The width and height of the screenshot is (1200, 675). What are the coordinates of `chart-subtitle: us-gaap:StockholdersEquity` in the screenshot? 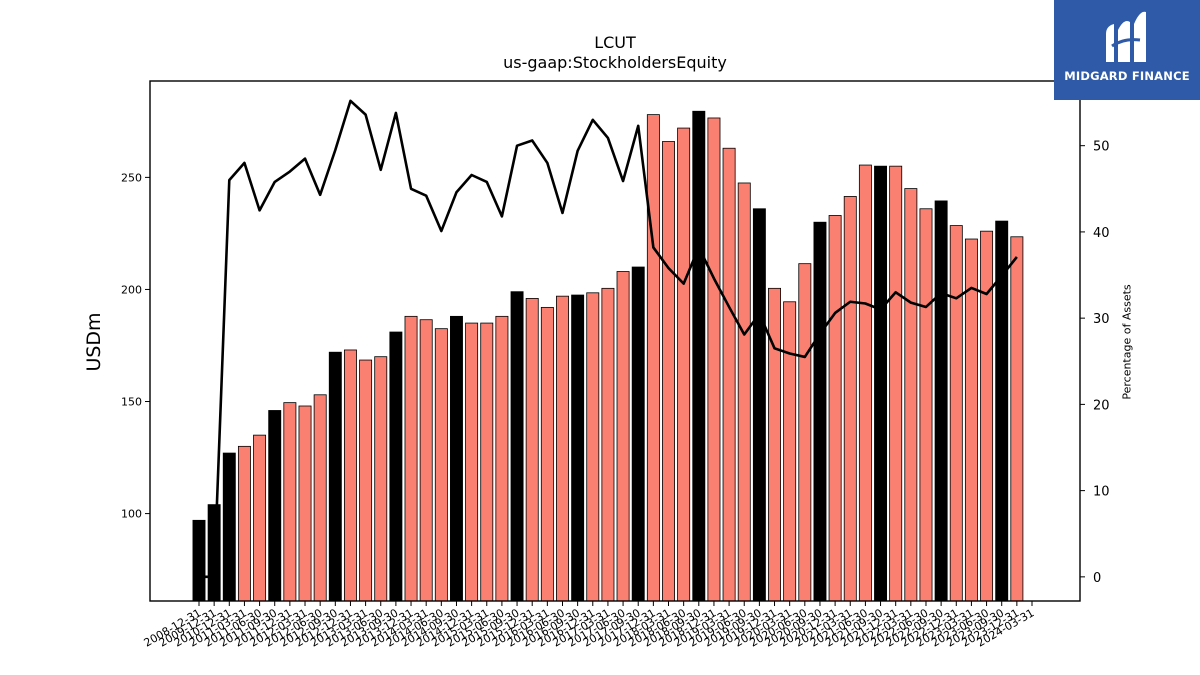 It's located at (615, 62).